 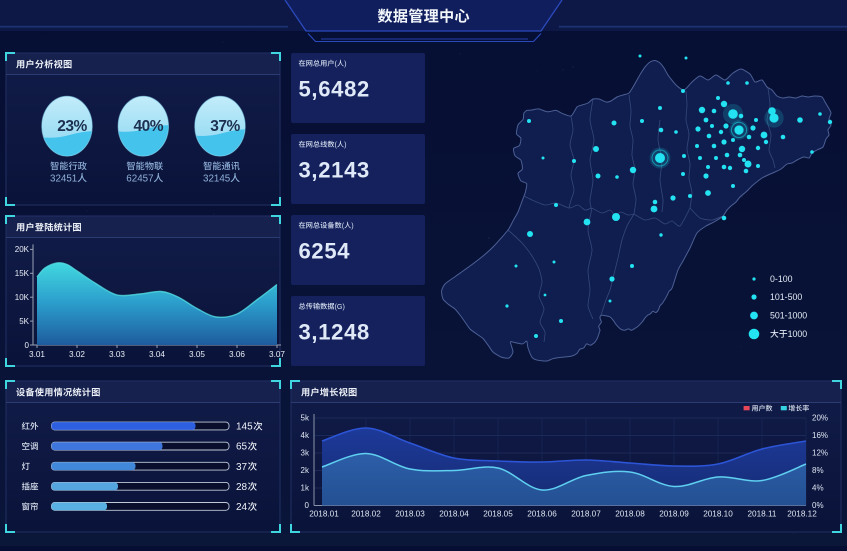 I want to click on svg-text: 37%, so click(x=225, y=126).